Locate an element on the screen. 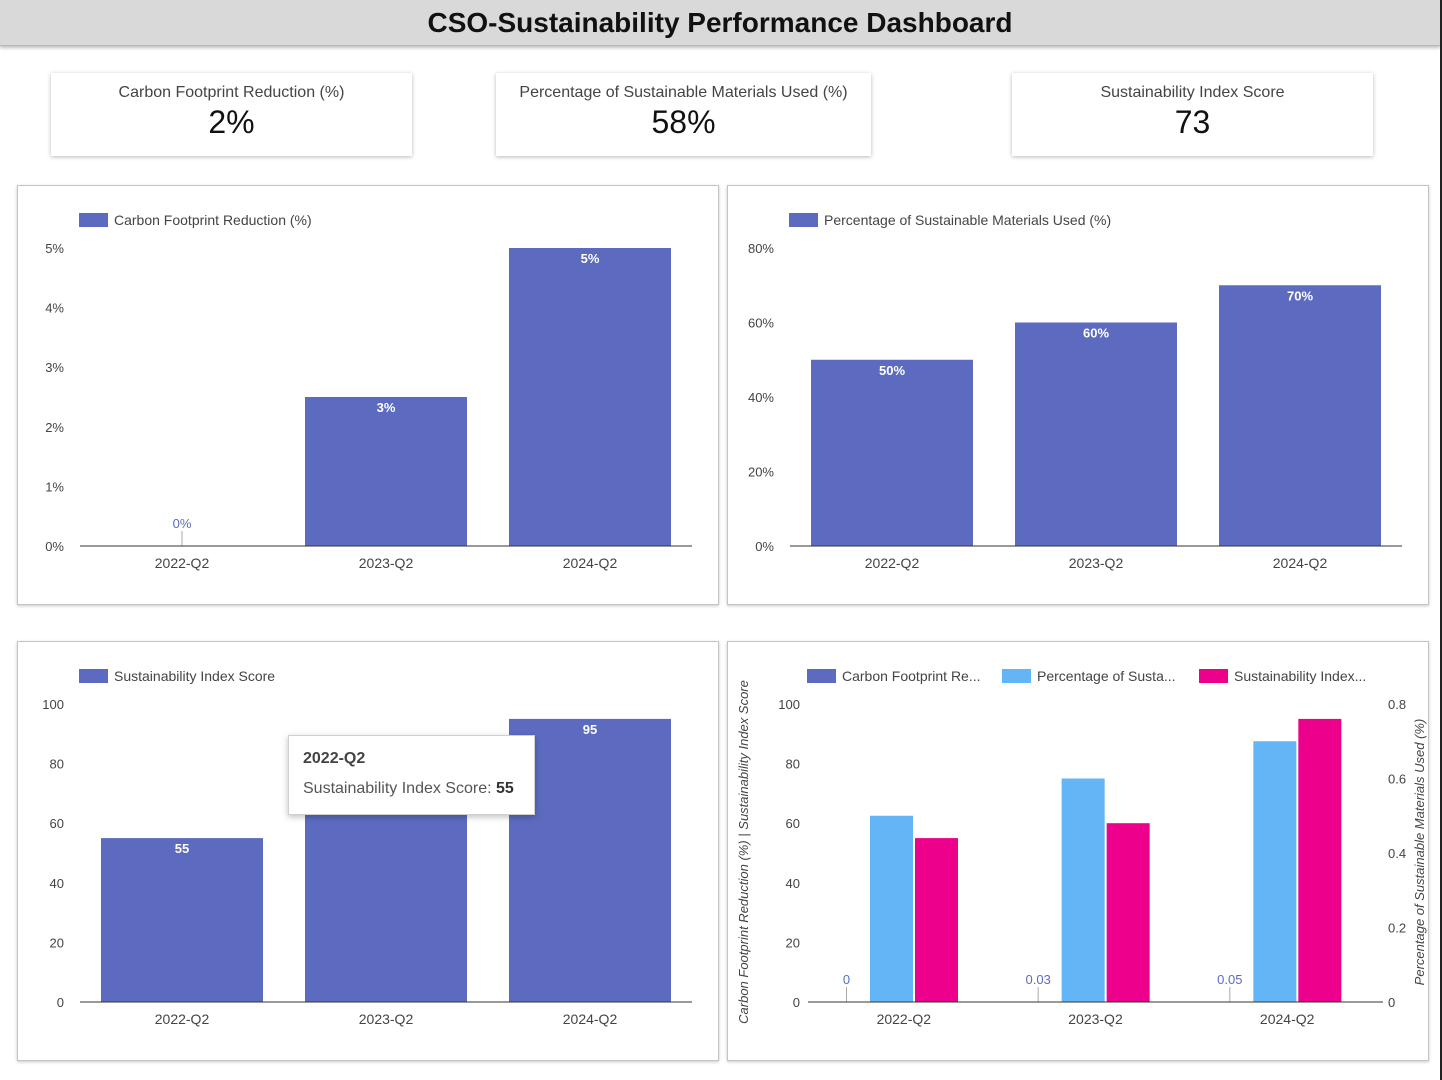 This screenshot has height=1080, width=1442. kpi-card-sustainability-index: Sustainability Index Score 73 is located at coordinates (1192, 114).